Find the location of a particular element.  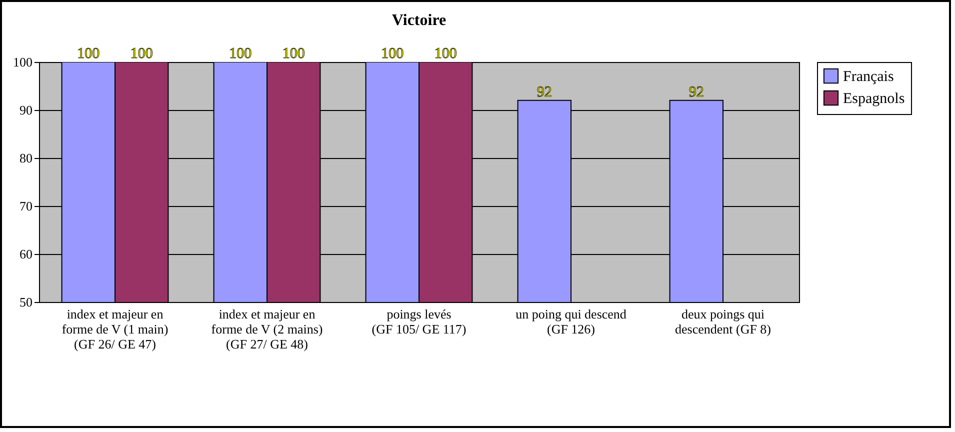

x-tick-label: index et majeur en forme de V (2 mains) (GF 27/ GE 48) is located at coordinates (267, 329).